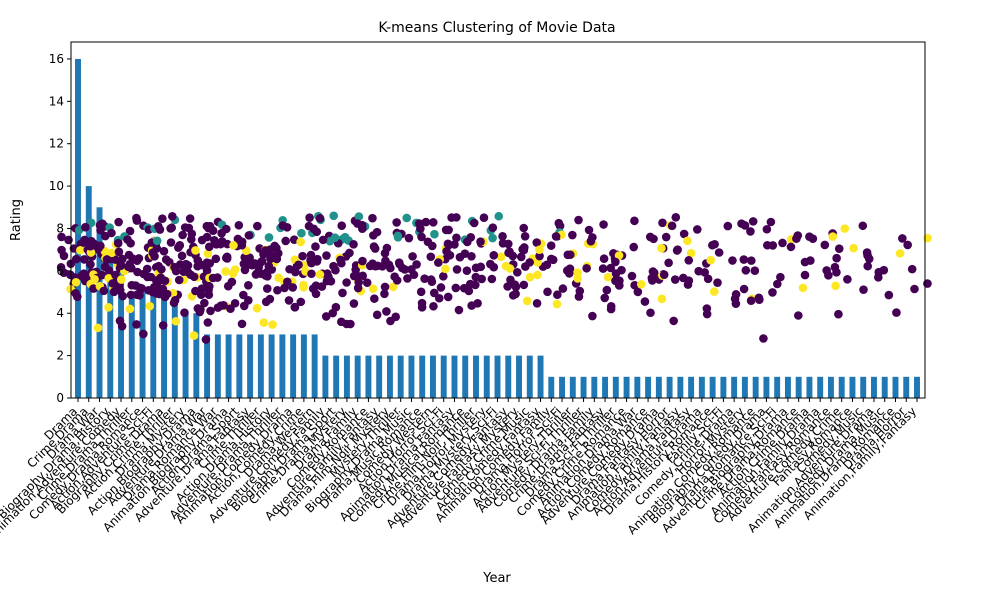 The image size is (1000, 604). What do you see at coordinates (60, 313) in the screenshot?
I see `y-tick-label-4: 4` at bounding box center [60, 313].